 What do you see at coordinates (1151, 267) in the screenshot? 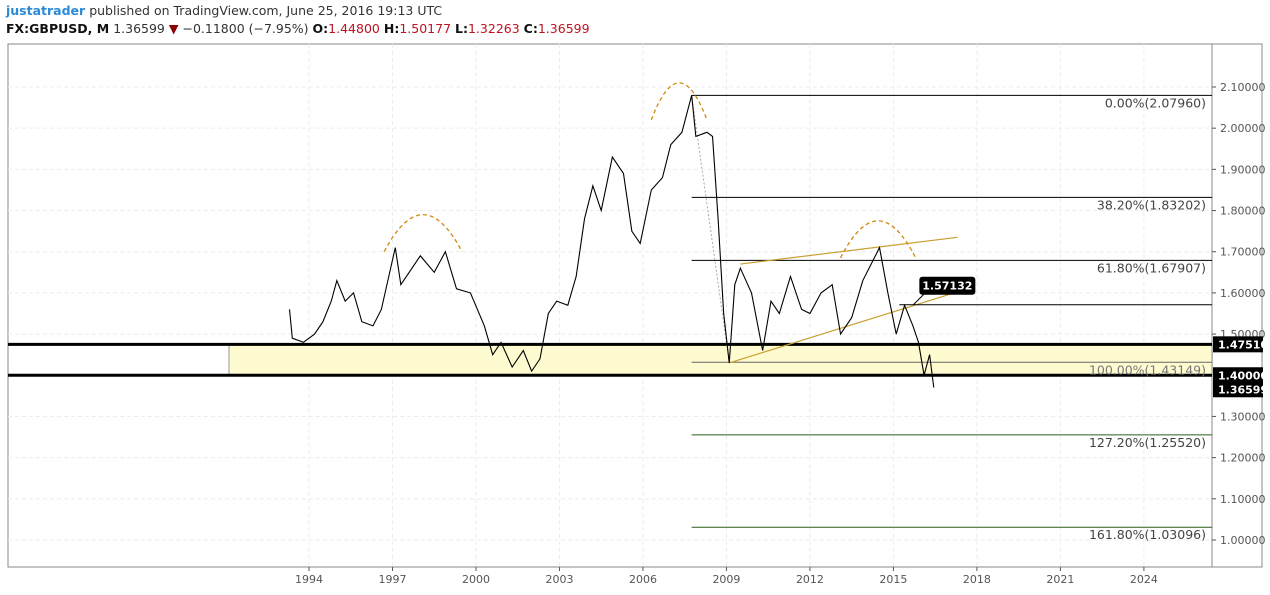
I see `fib-level-label: 61.80%(1.67907)` at bounding box center [1151, 267].